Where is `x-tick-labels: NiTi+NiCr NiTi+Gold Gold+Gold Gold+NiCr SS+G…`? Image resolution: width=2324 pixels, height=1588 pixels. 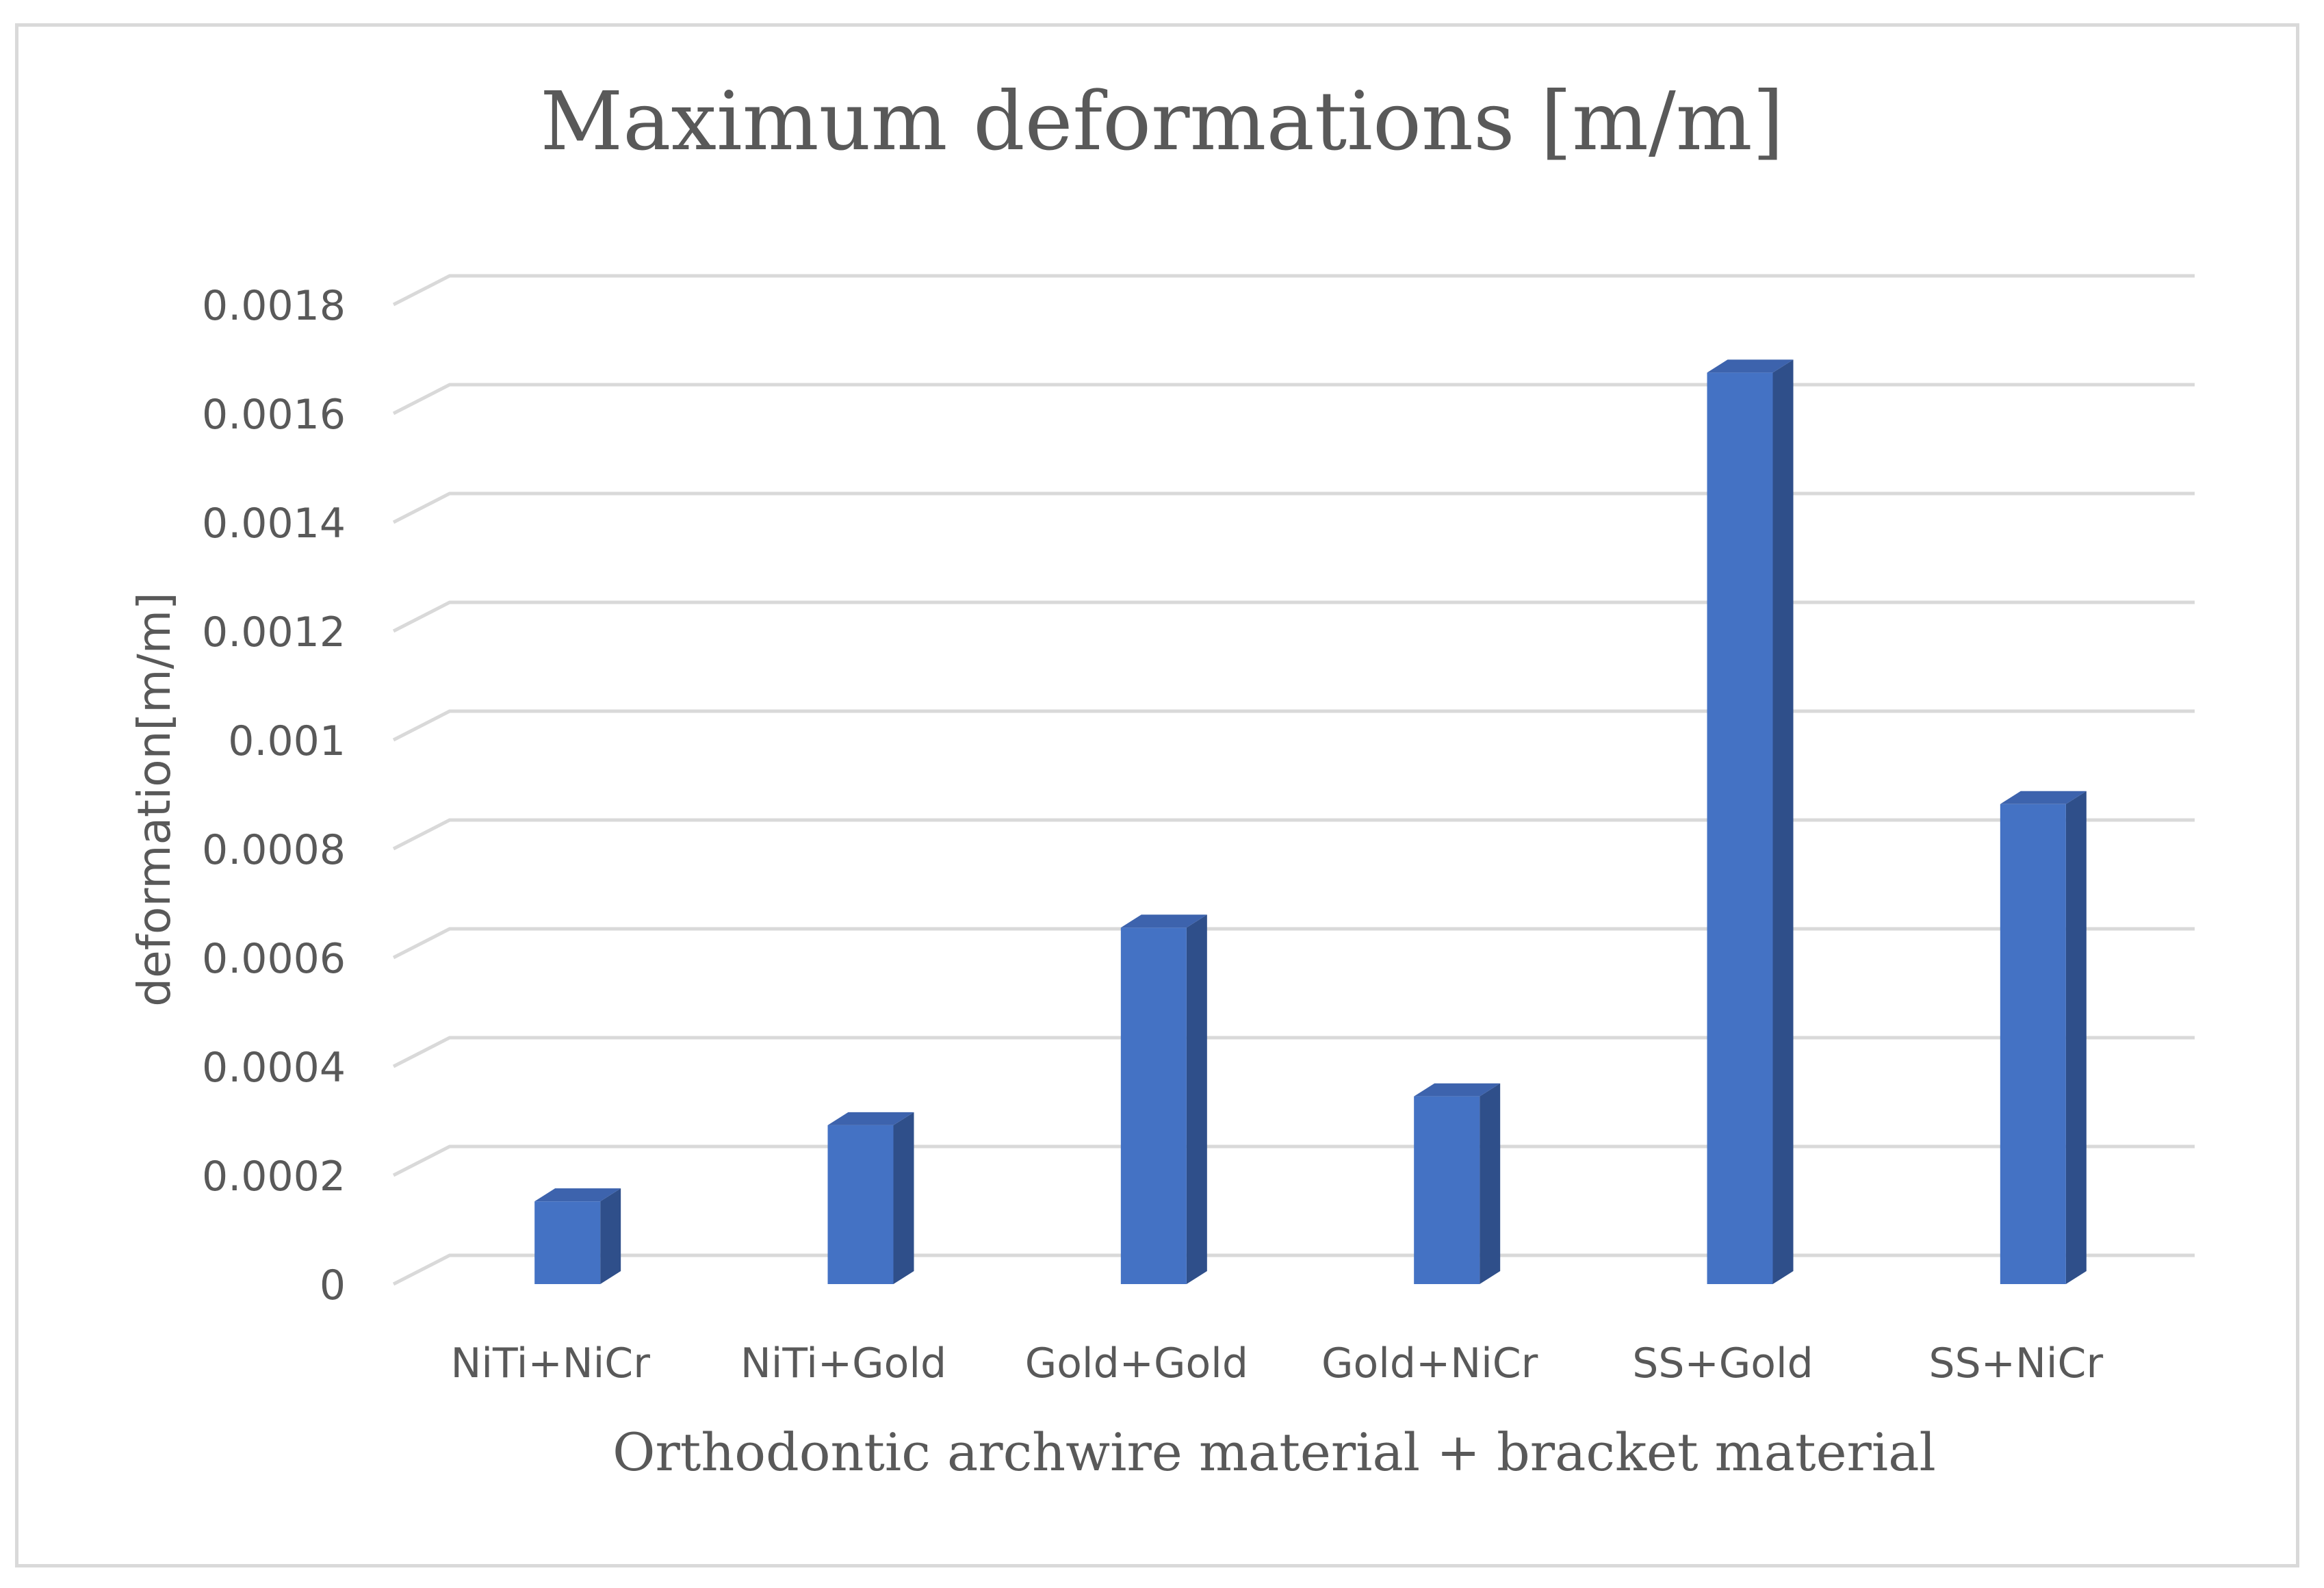 x-tick-labels: NiTi+NiCr NiTi+Gold Gold+Gold Gold+NiCr SS+G… is located at coordinates (1276, 1363).